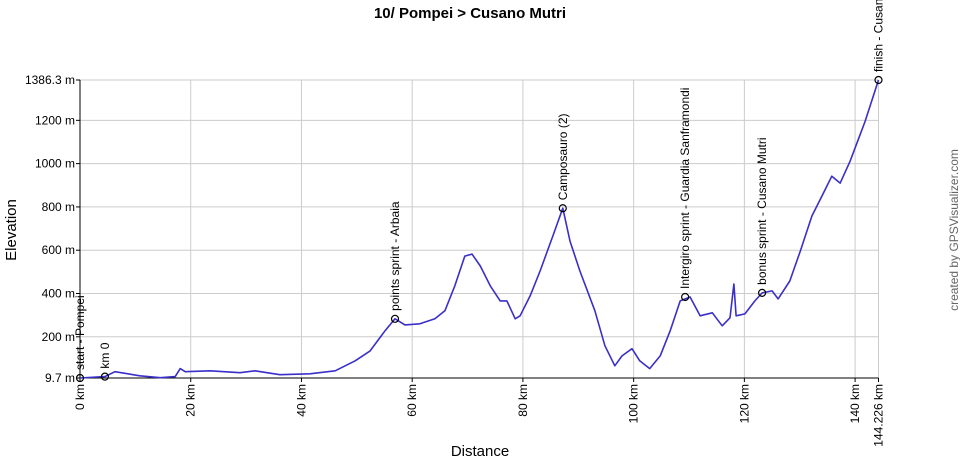 The image size is (960, 460). Describe the element at coordinates (11, 230) in the screenshot. I see `y-axis-title: Elevation` at that location.